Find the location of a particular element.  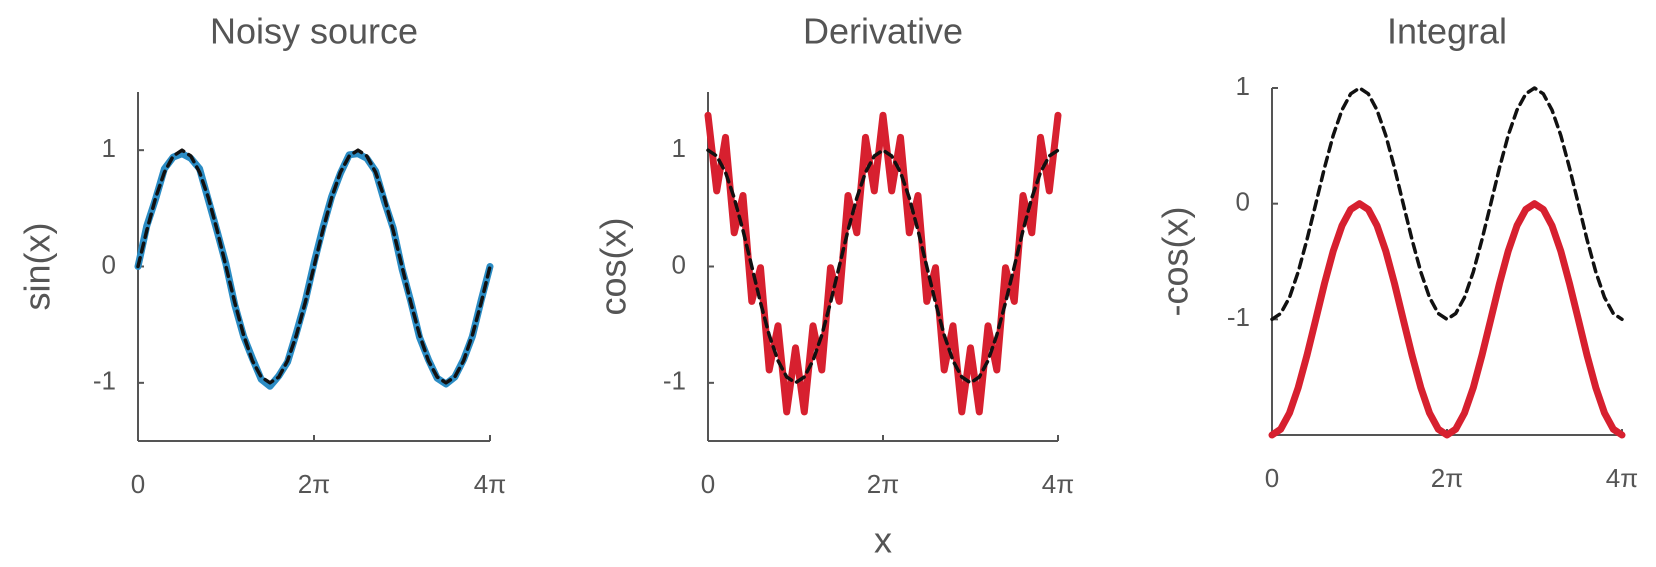

chart-title: Noisy source is located at coordinates (314, 31).